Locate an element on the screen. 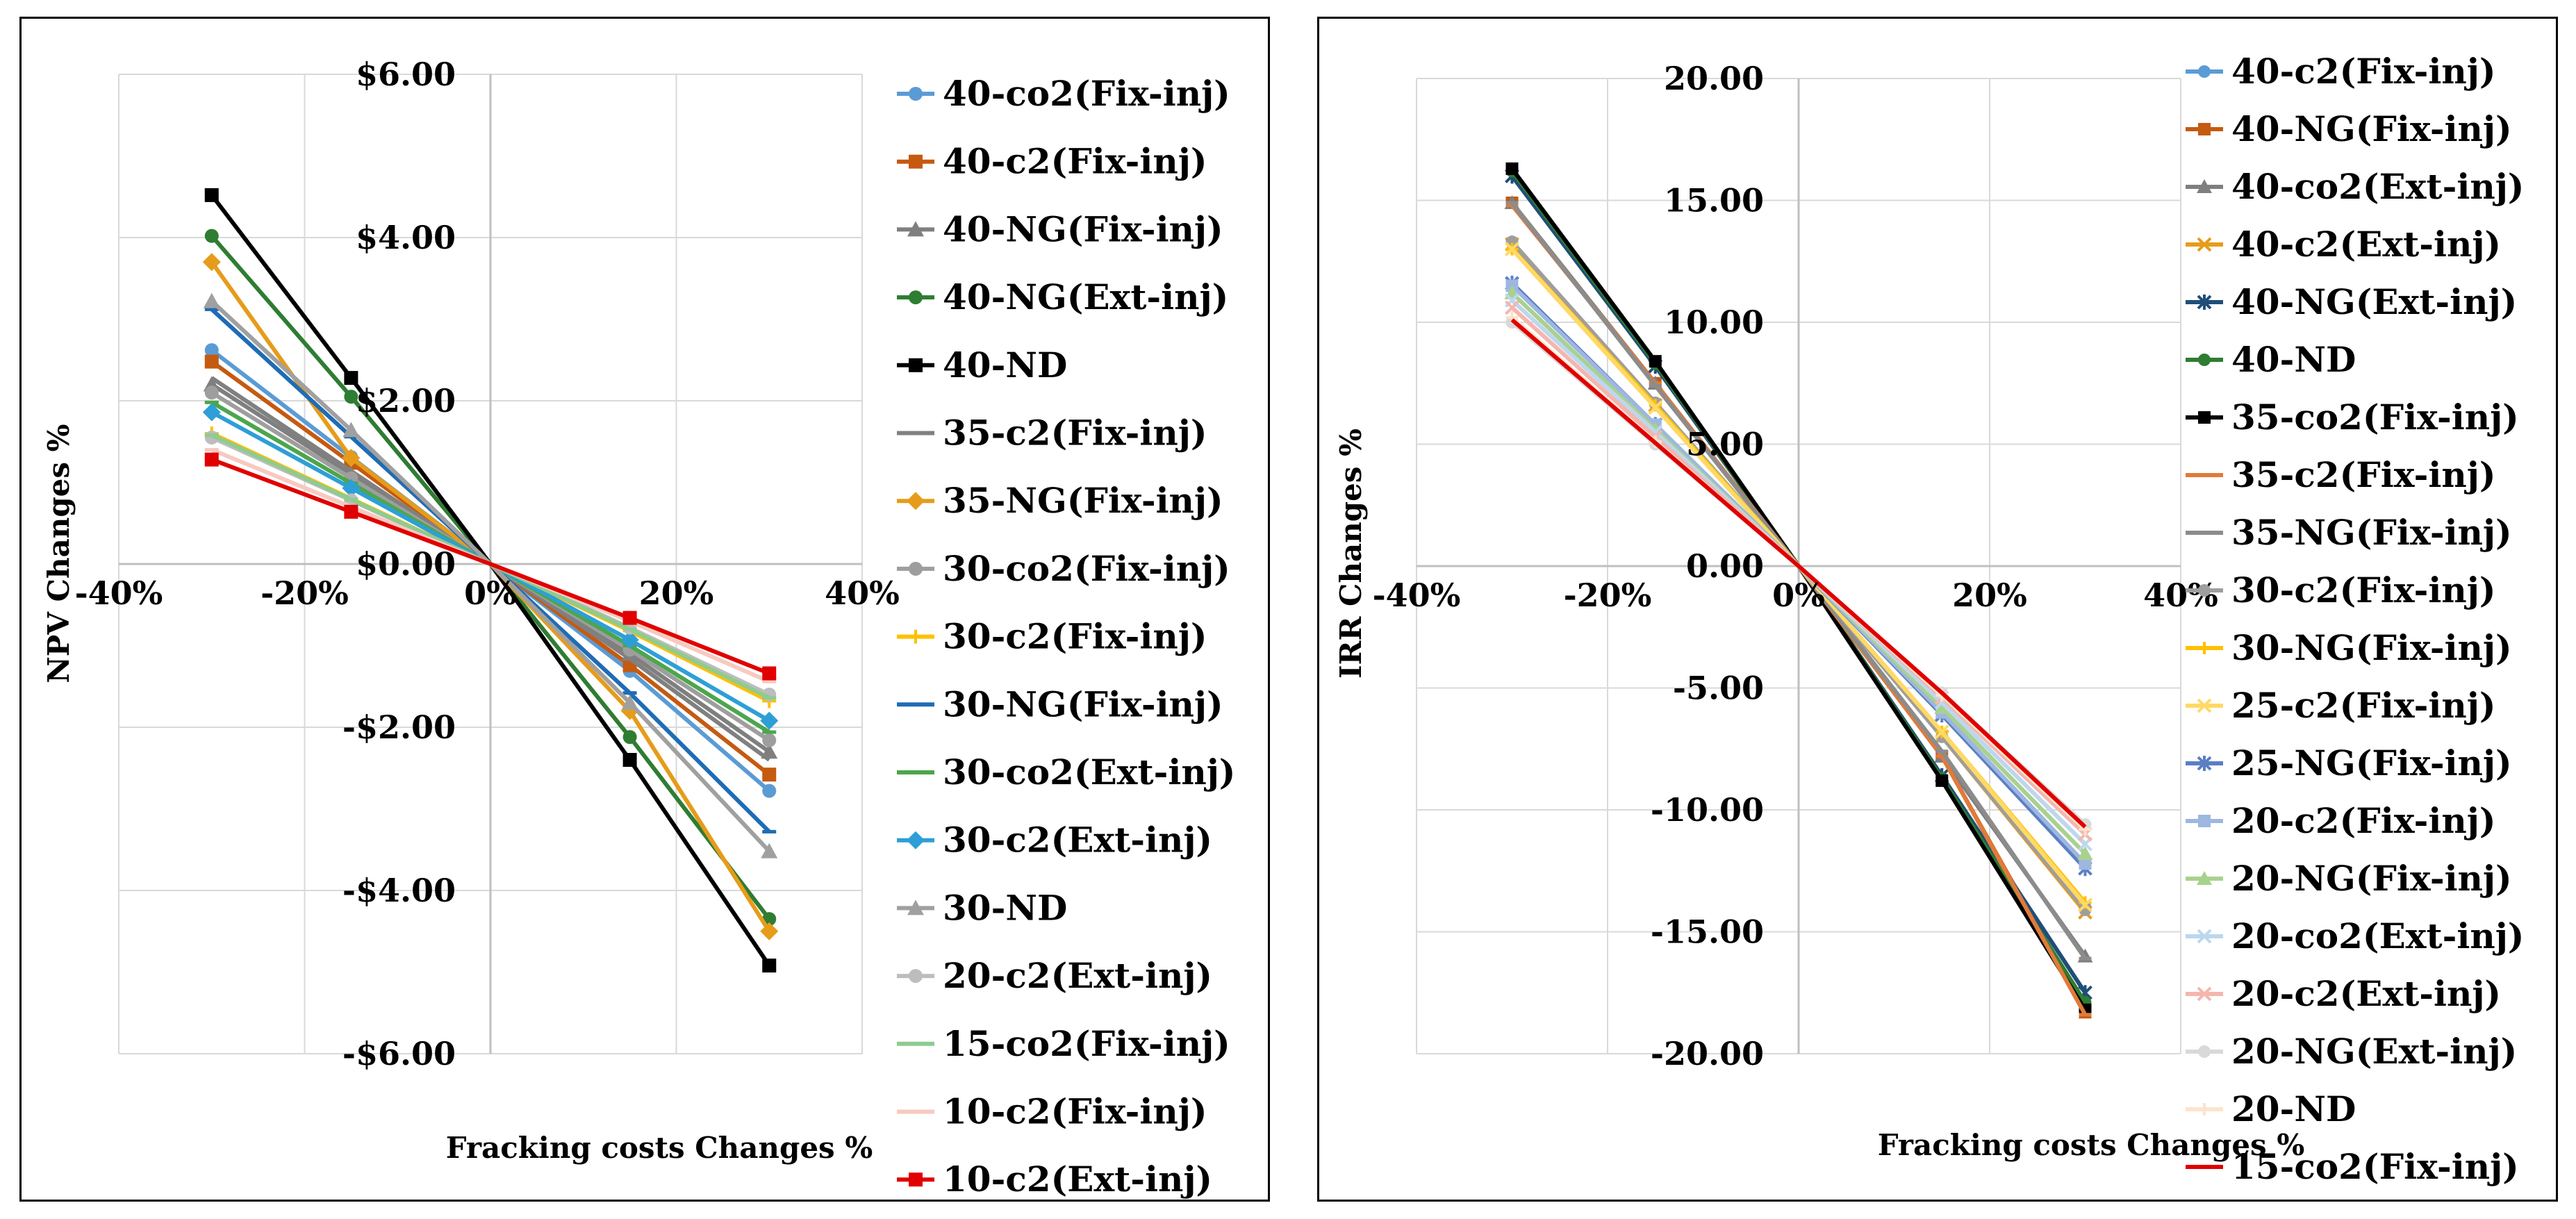  y-axis-title: IRR Changes % is located at coordinates (1351, 554).